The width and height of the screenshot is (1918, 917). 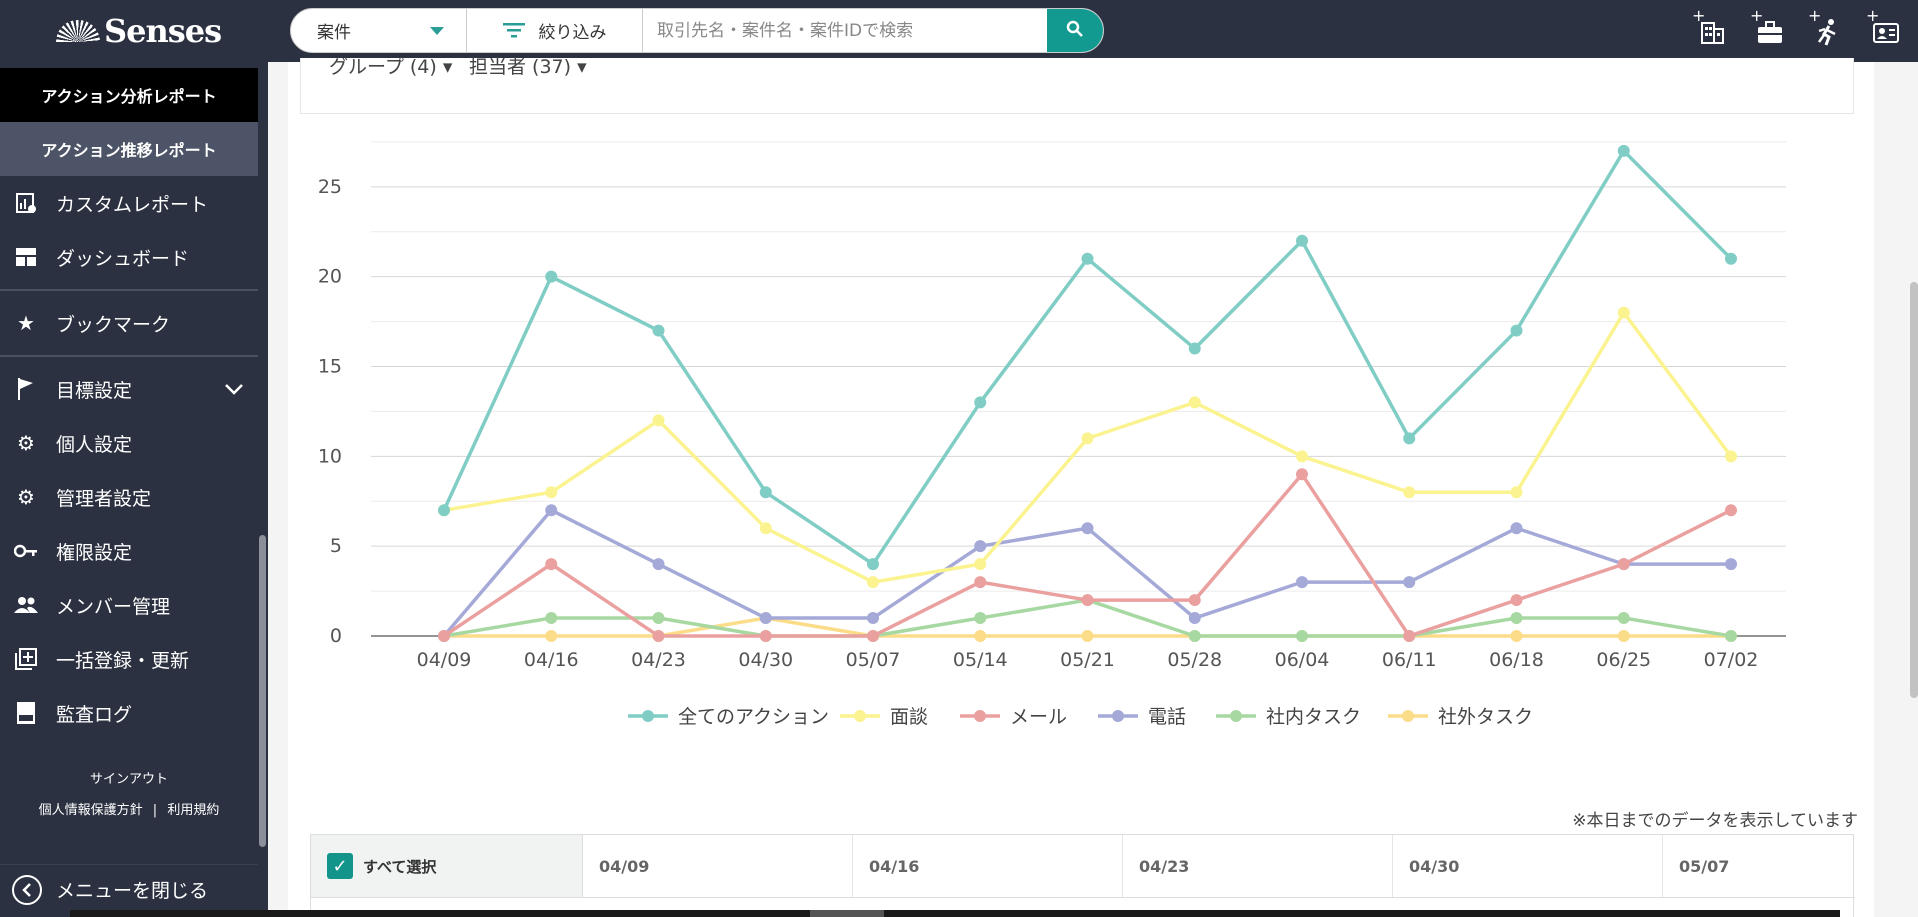 I want to click on filter-button: 絞り込み, so click(x=555, y=30).